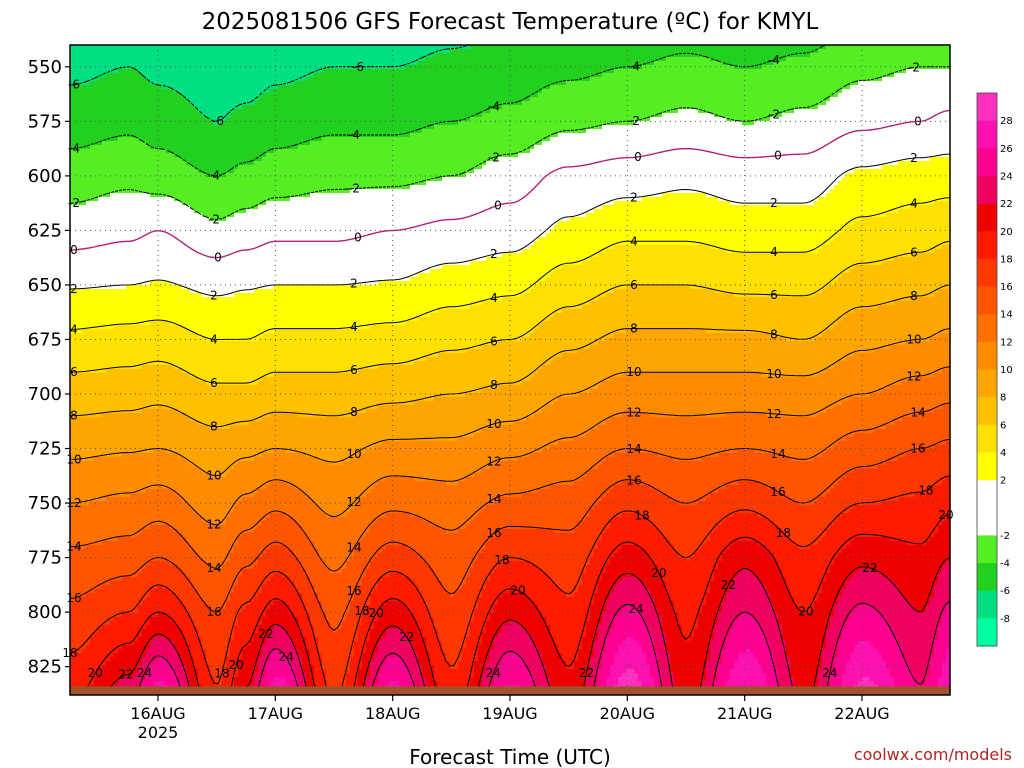 This screenshot has width=1024, height=768. What do you see at coordinates (987, 245) in the screenshot?
I see `colorbar-swatch` at bounding box center [987, 245].